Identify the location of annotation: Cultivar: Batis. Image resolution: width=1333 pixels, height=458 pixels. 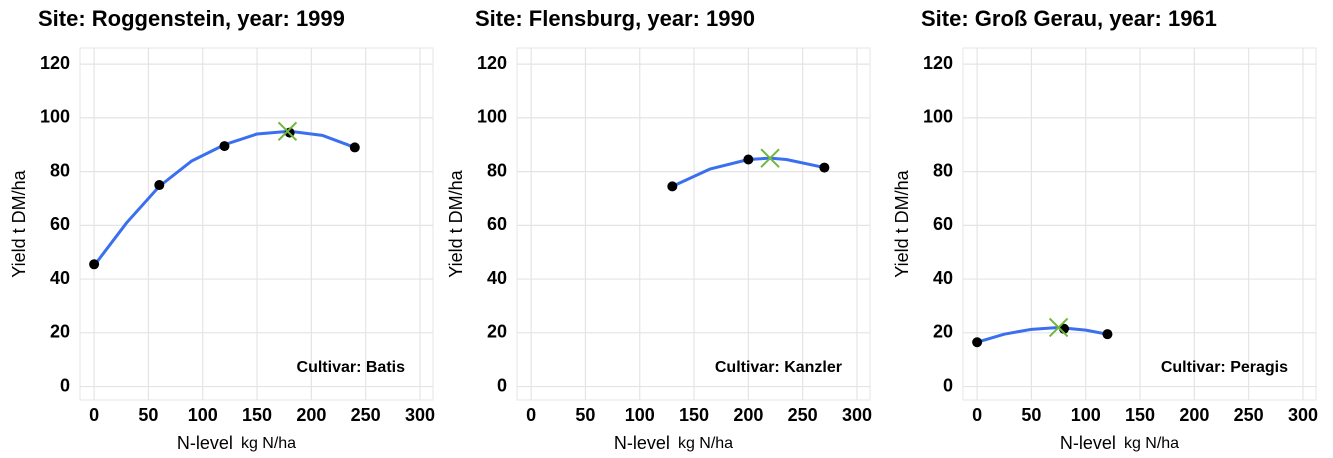
(351, 367).